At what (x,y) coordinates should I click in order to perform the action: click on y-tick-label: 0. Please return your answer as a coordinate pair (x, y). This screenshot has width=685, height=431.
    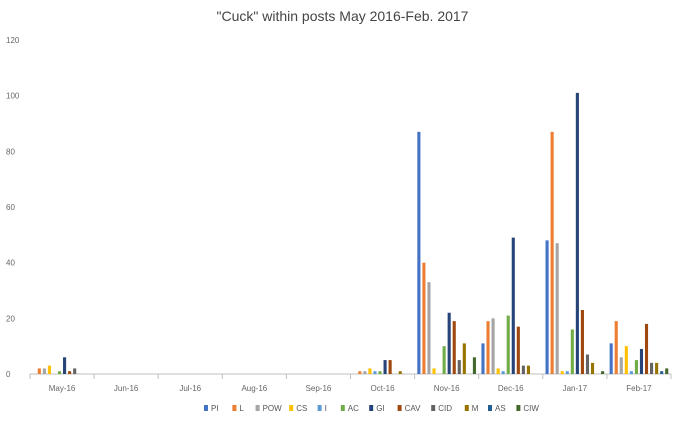
    Looking at the image, I should click on (8, 374).